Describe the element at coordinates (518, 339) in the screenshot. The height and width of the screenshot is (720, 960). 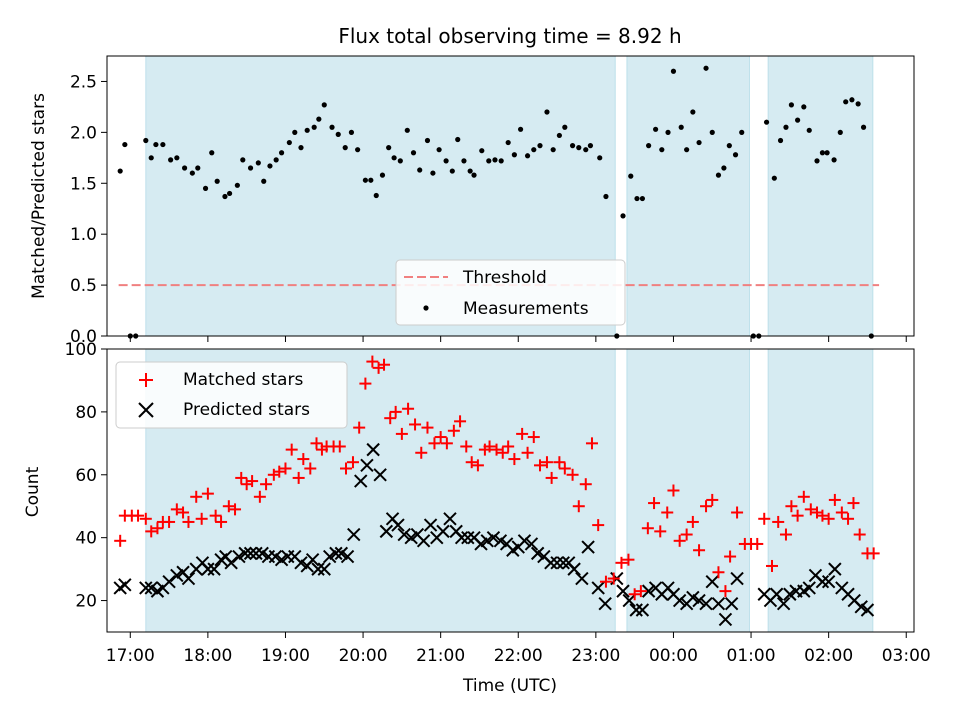
I see `top-x-ticks` at that location.